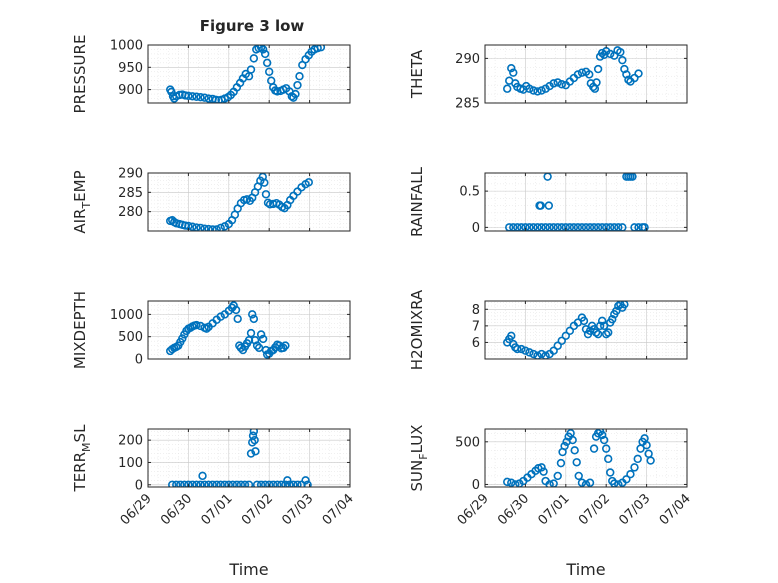 The width and height of the screenshot is (778, 583). Describe the element at coordinates (476, 343) in the screenshot. I see `y-tick-label: 6` at that location.